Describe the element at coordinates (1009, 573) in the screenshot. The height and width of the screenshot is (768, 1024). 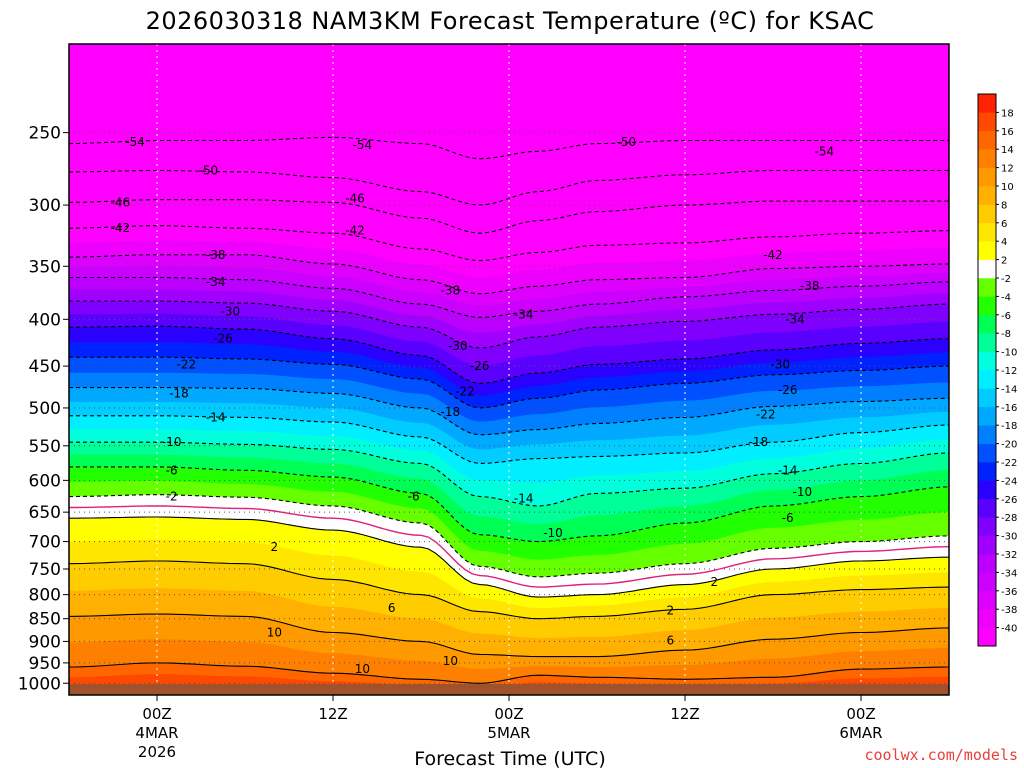
I see `colorbar-label: -34` at that location.